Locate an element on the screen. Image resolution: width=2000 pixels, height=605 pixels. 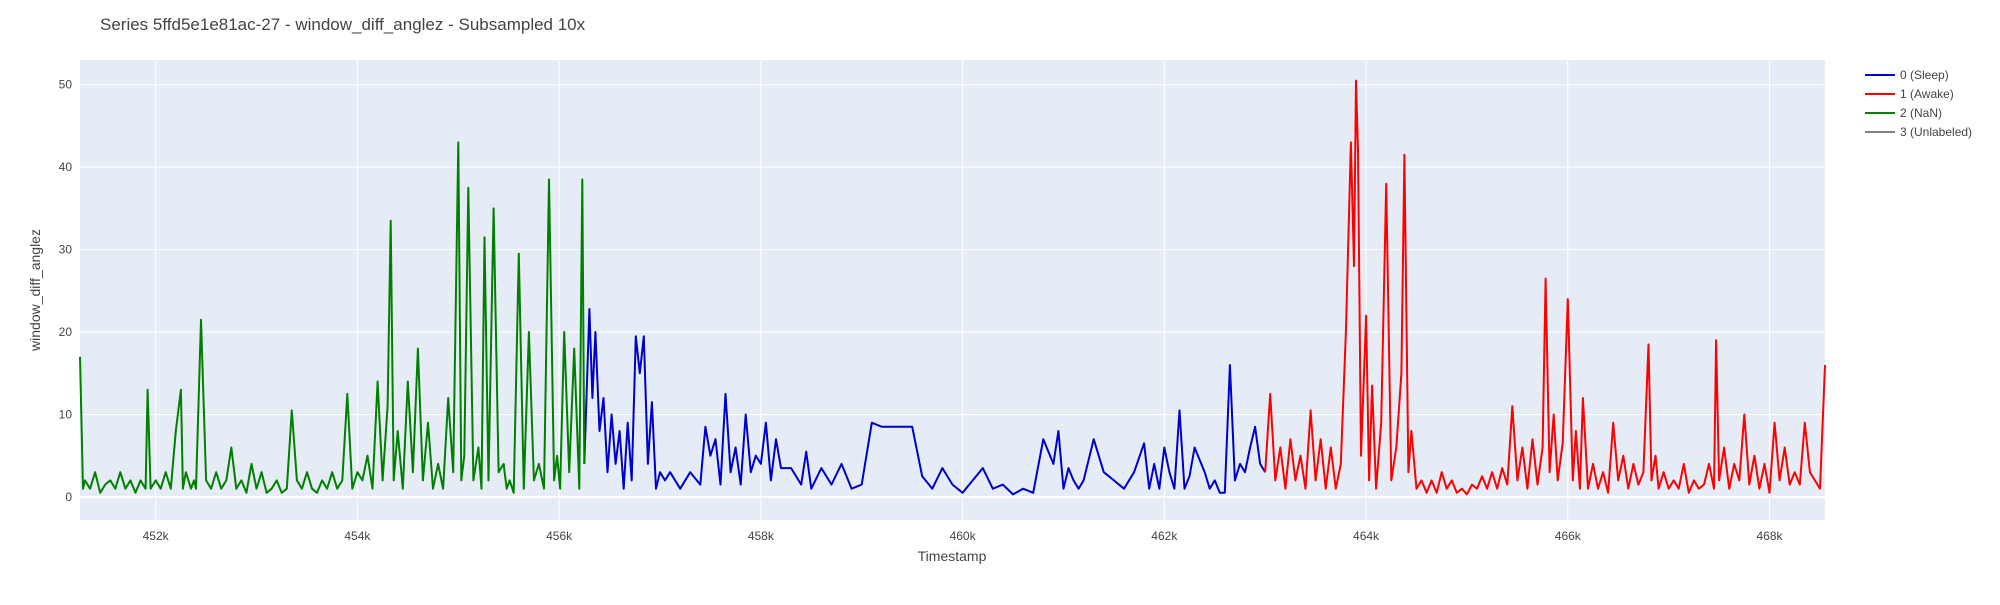
x-tick-label: 454k is located at coordinates (357, 536).